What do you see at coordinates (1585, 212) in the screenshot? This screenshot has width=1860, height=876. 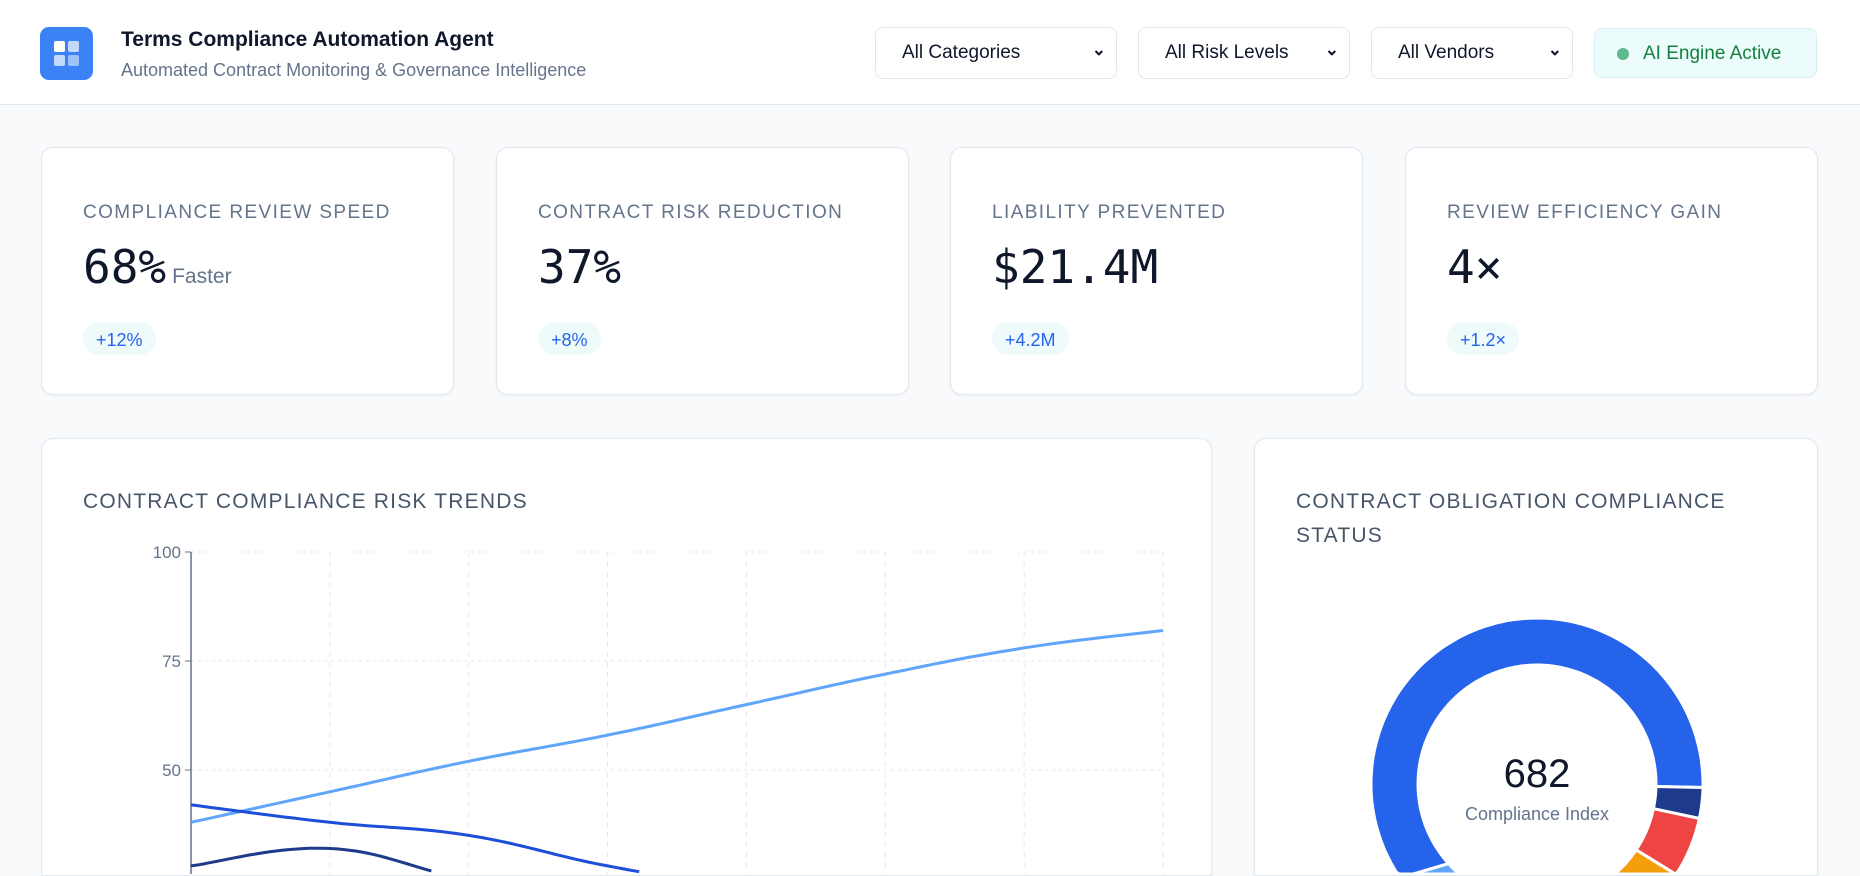 I see `kpi-label: REVIEW EFFICIENCY GAIN` at bounding box center [1585, 212].